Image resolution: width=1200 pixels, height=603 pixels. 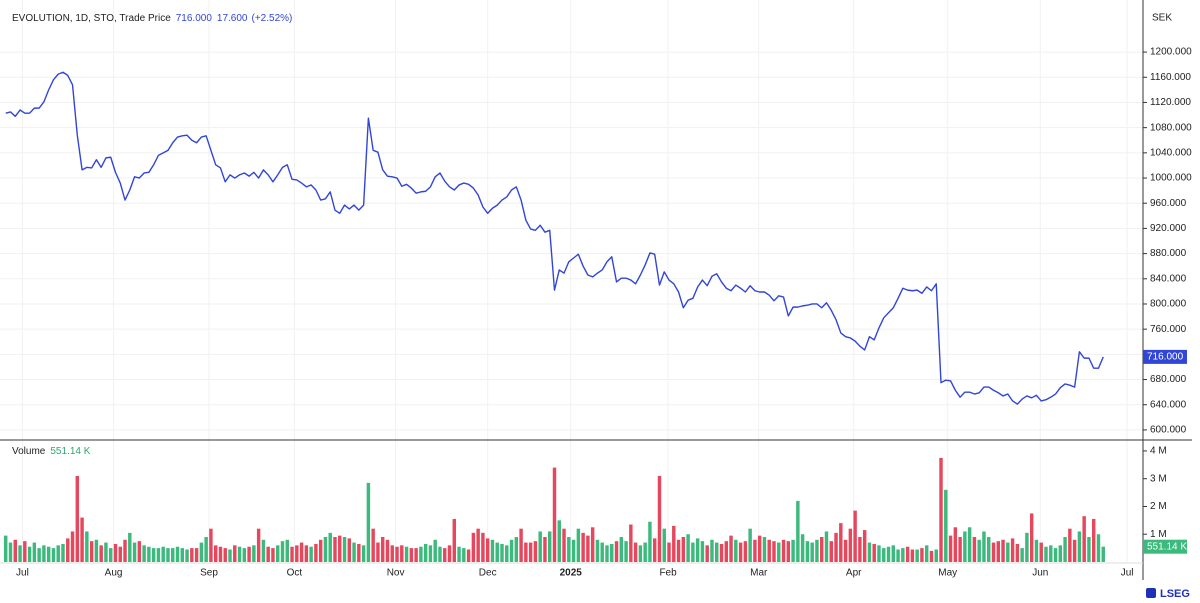 I want to click on y-tick-label: 4 M, so click(x=1158, y=451).